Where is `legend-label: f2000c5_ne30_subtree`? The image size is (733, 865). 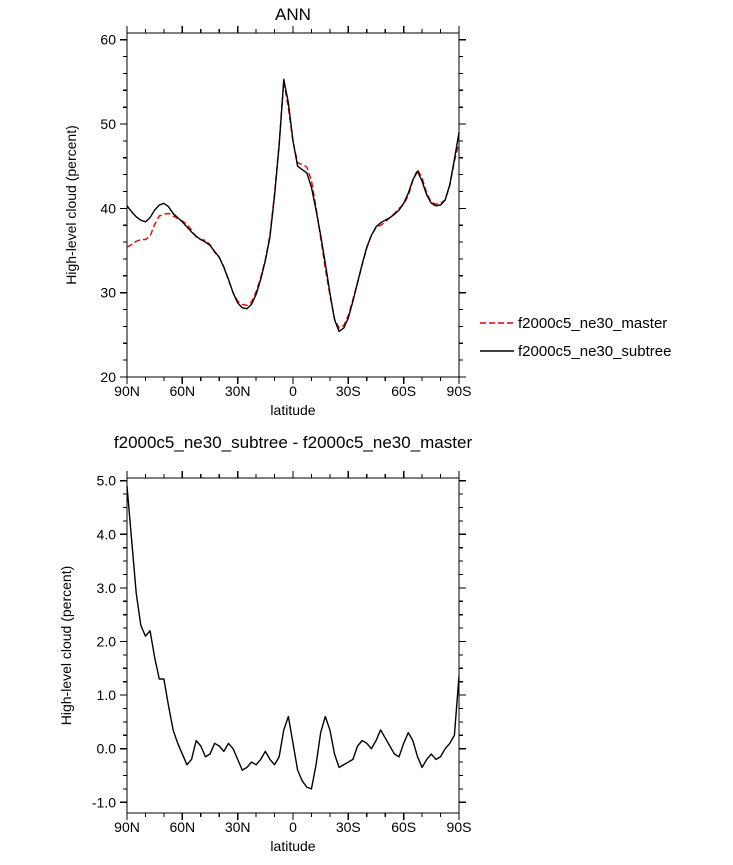 legend-label: f2000c5_ne30_subtree is located at coordinates (594, 351).